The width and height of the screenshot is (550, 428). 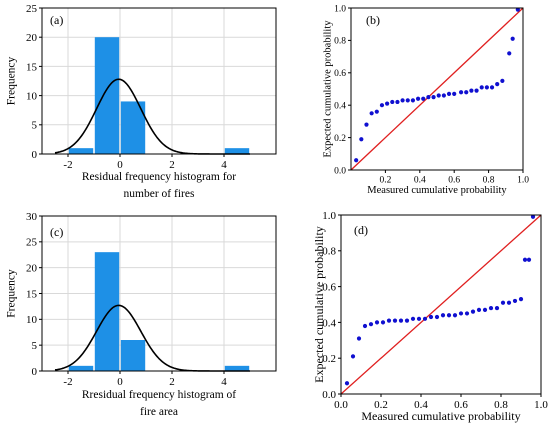 I want to click on y-tick-label: 15, so click(x=32, y=294).